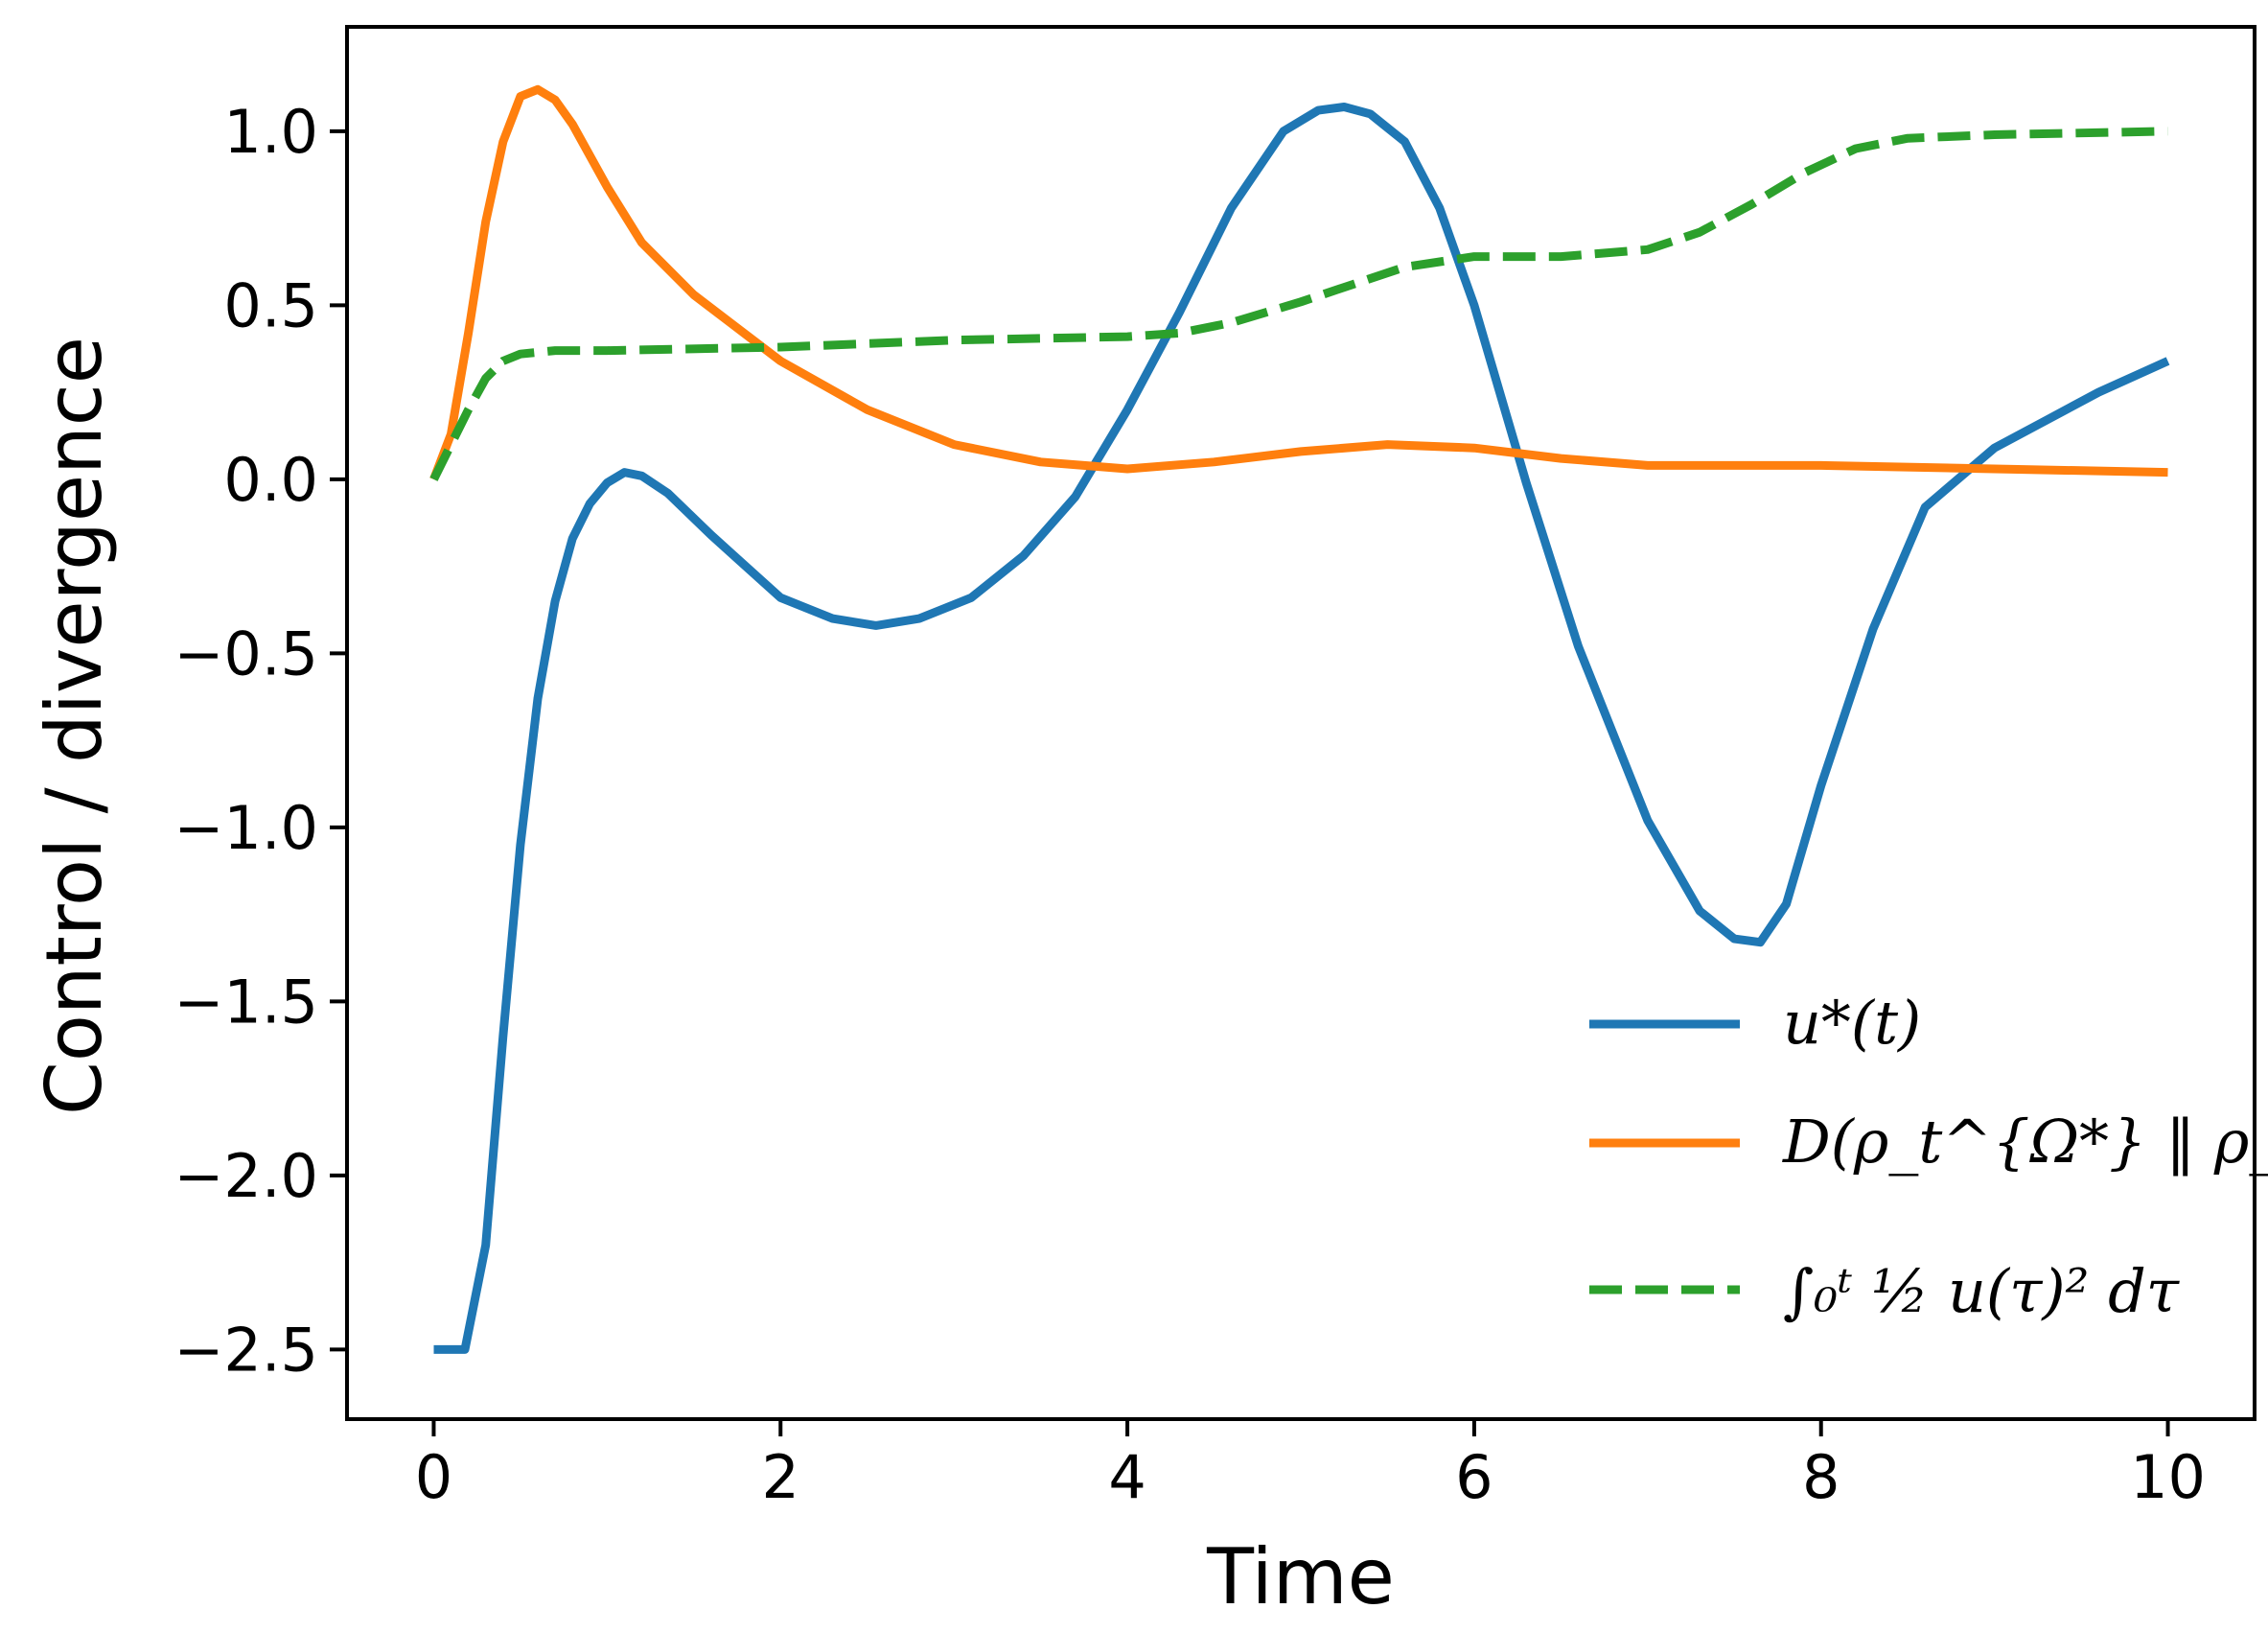 This screenshot has width=2268, height=1632. Describe the element at coordinates (1127, 1477) in the screenshot. I see `x-tick-label: 4` at that location.